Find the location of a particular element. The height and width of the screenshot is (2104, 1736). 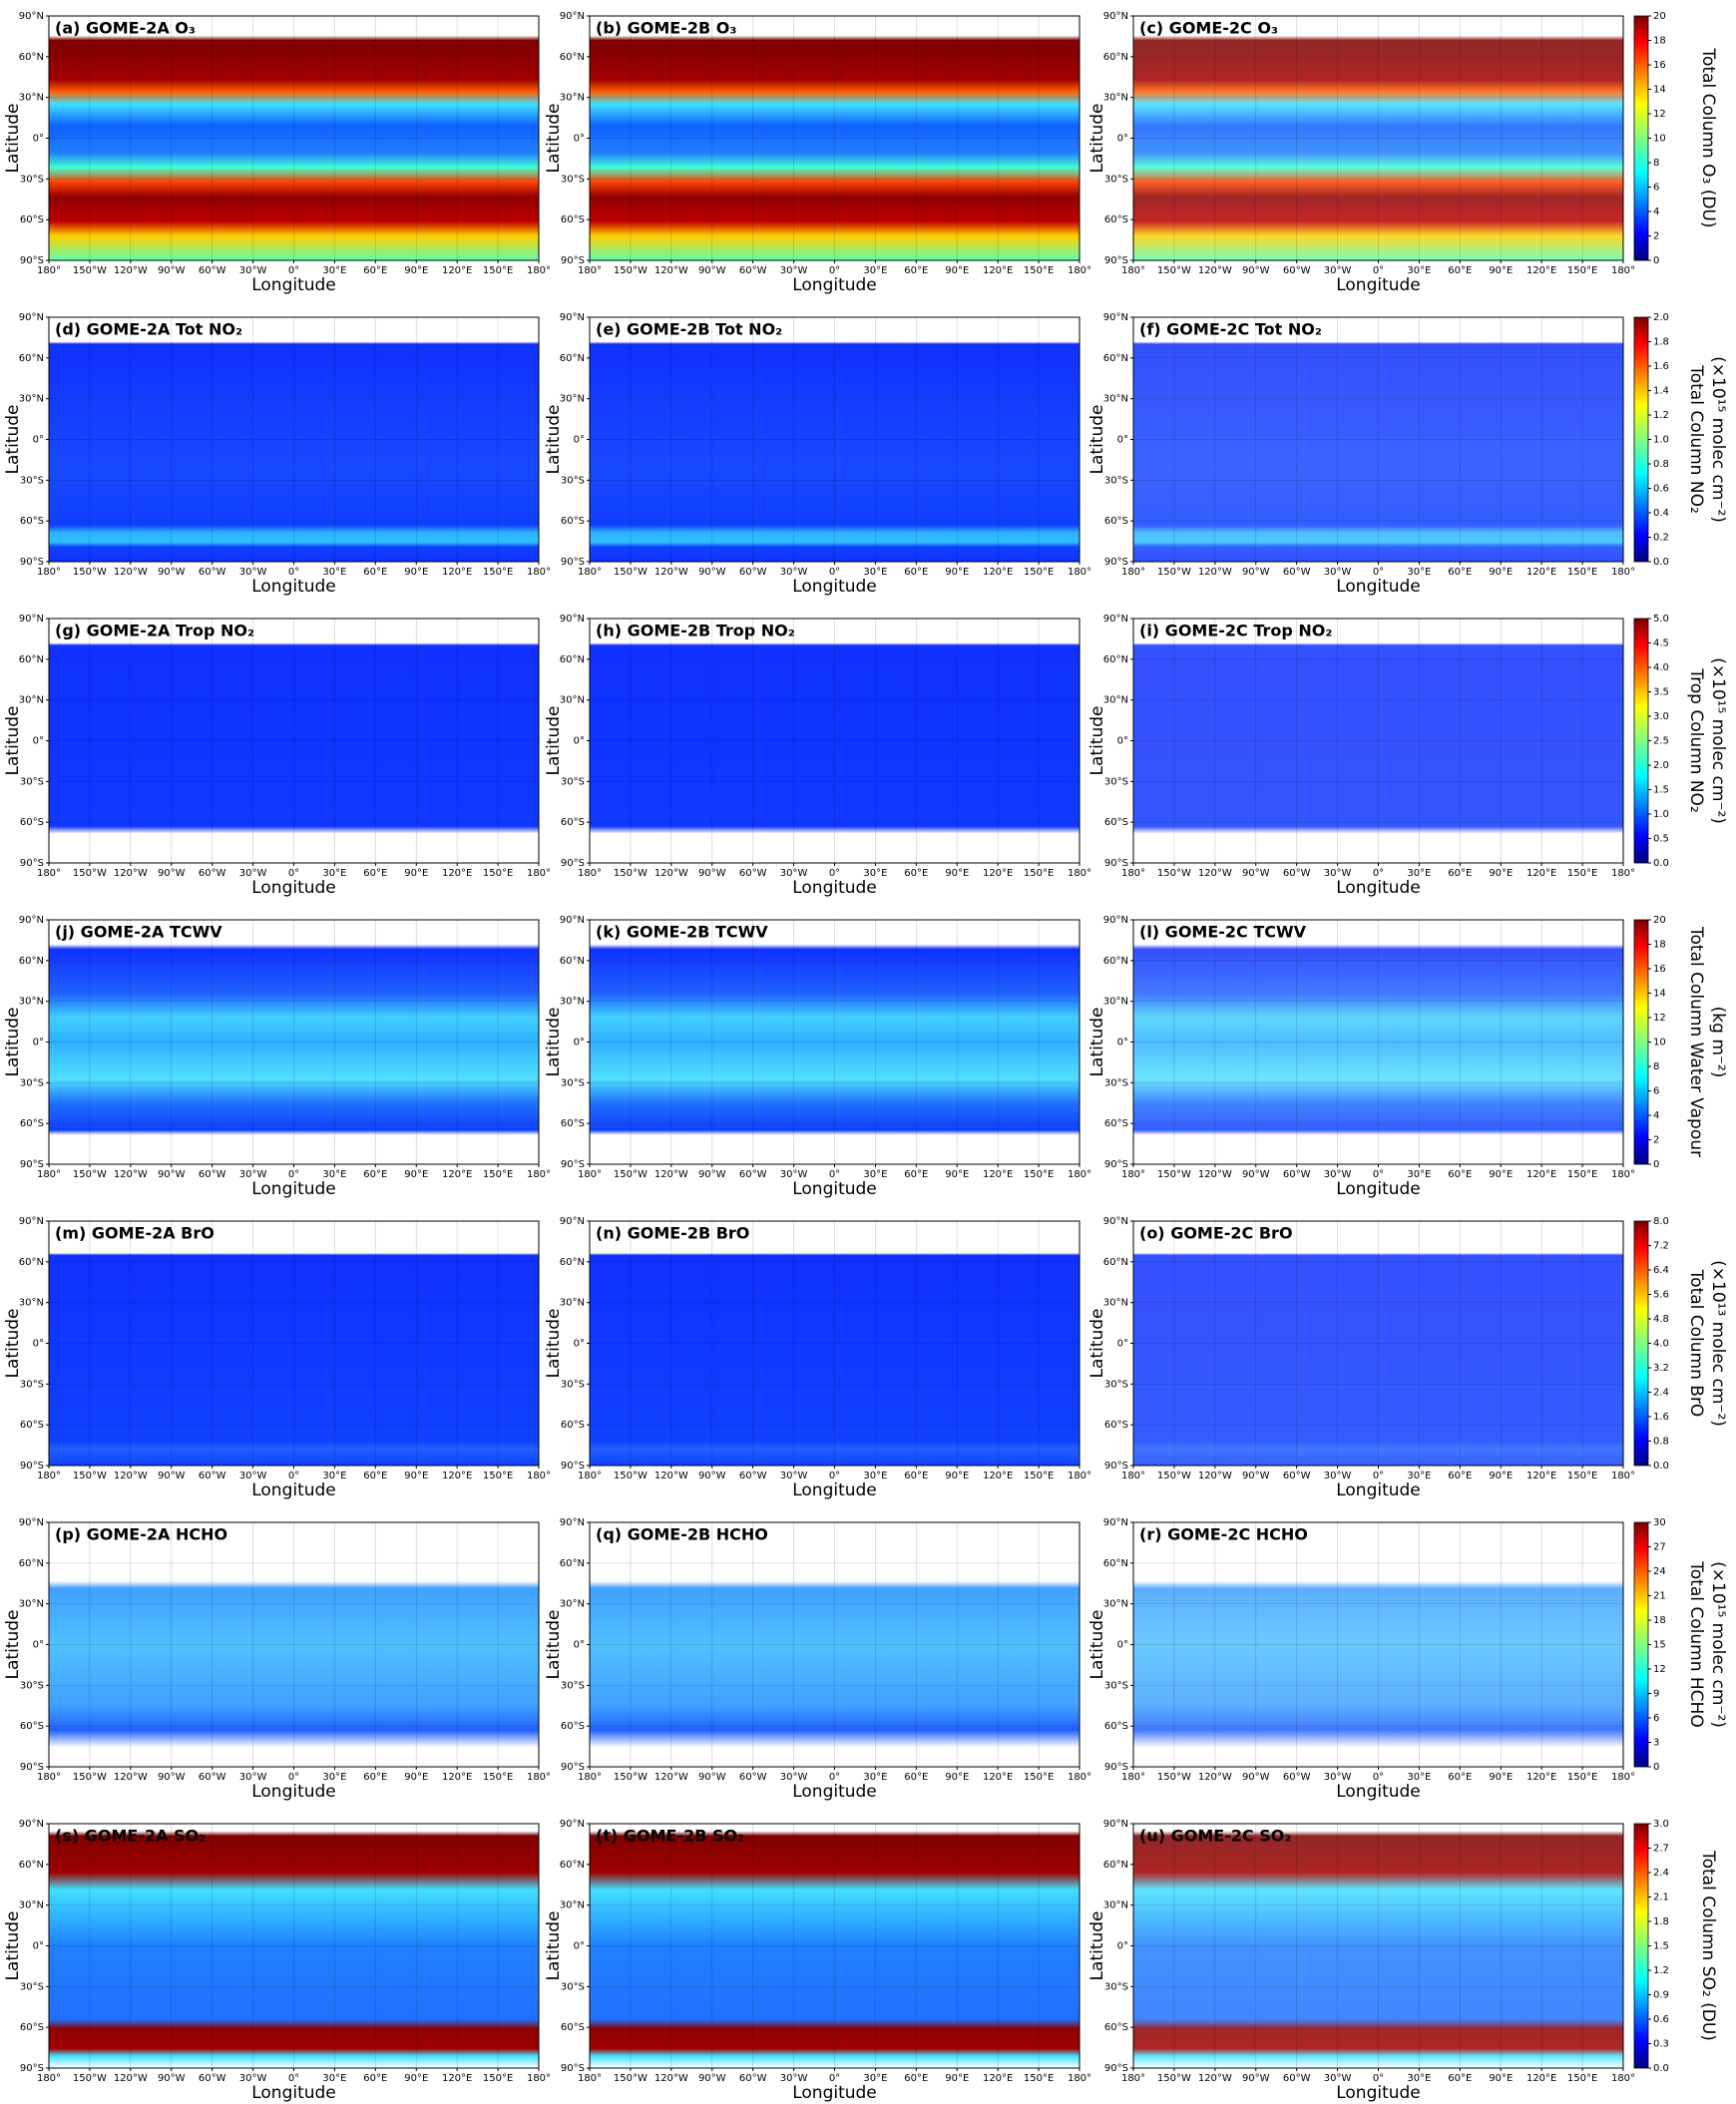

colorbar-tick-label: 2 is located at coordinates (1656, 236).